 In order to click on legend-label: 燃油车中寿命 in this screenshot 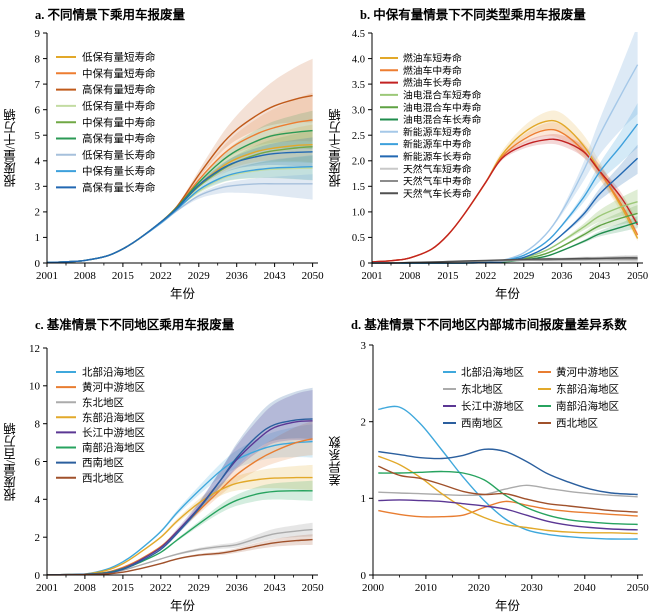, I will do `click(432, 70)`.